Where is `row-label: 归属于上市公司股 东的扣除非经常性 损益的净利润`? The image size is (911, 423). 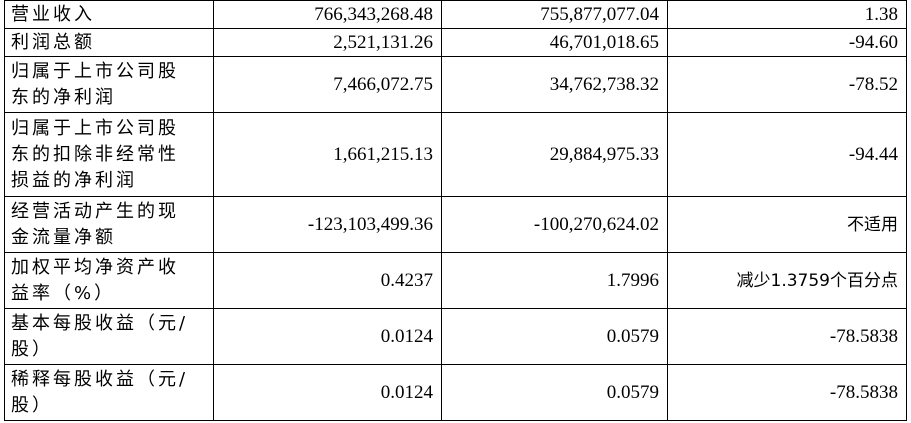 row-label: 归属于上市公司股 东的扣除非经常性 损益的净利润 is located at coordinates (109, 154).